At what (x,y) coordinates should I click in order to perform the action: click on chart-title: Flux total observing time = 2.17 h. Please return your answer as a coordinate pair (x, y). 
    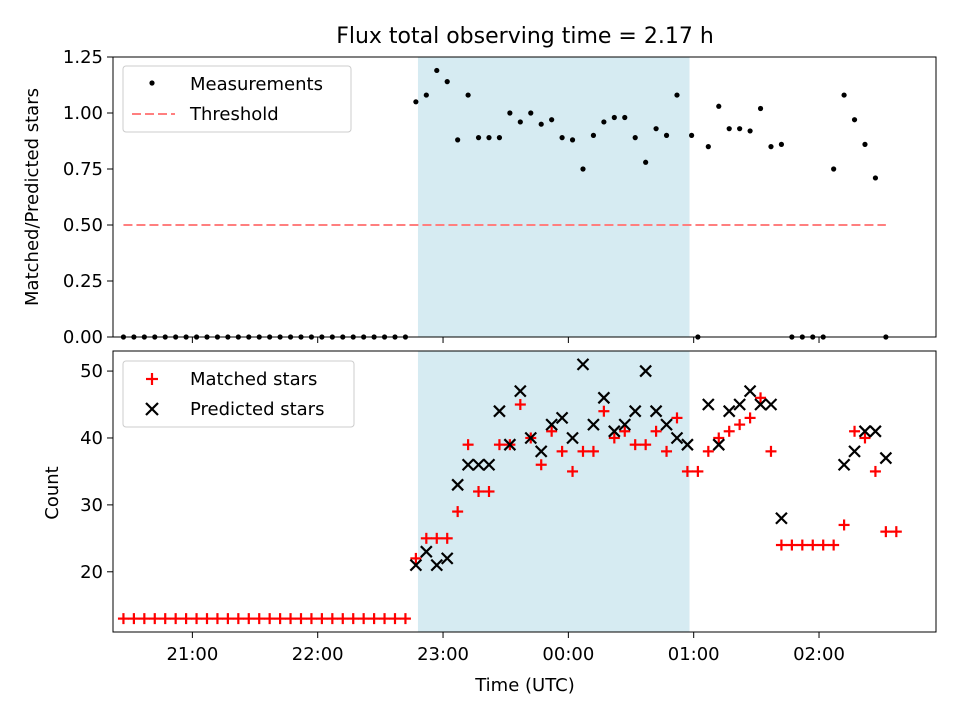
    Looking at the image, I should click on (525, 36).